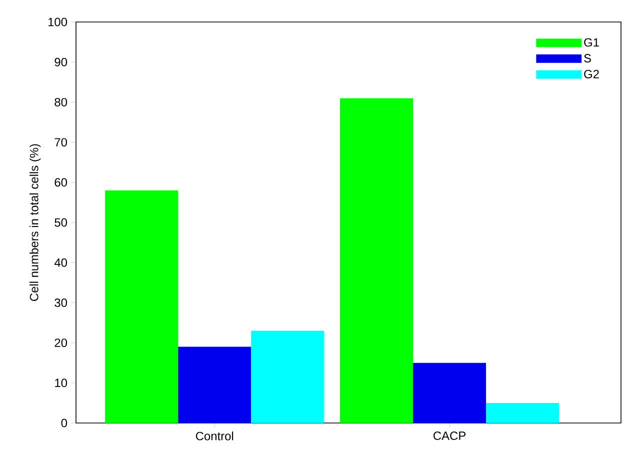 The image size is (625, 455). I want to click on y-tick-label: 90, so click(61, 62).